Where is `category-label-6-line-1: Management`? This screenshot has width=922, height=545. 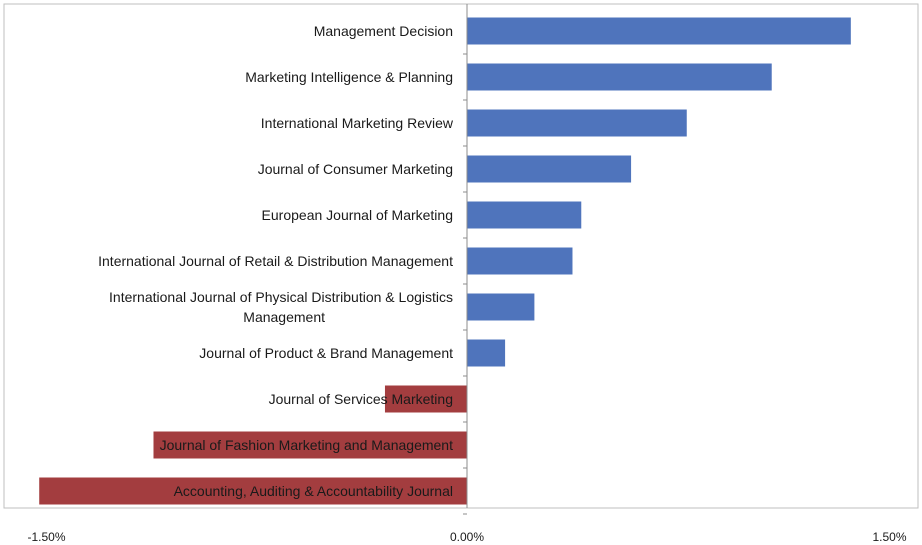 category-label-6-line-1: Management is located at coordinates (284, 317).